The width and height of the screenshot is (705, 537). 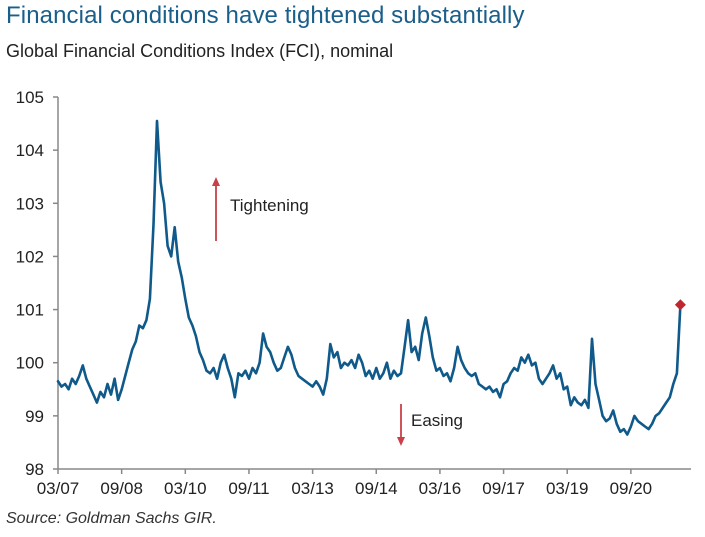 I want to click on y-tick-label: 103, so click(x=30, y=203).